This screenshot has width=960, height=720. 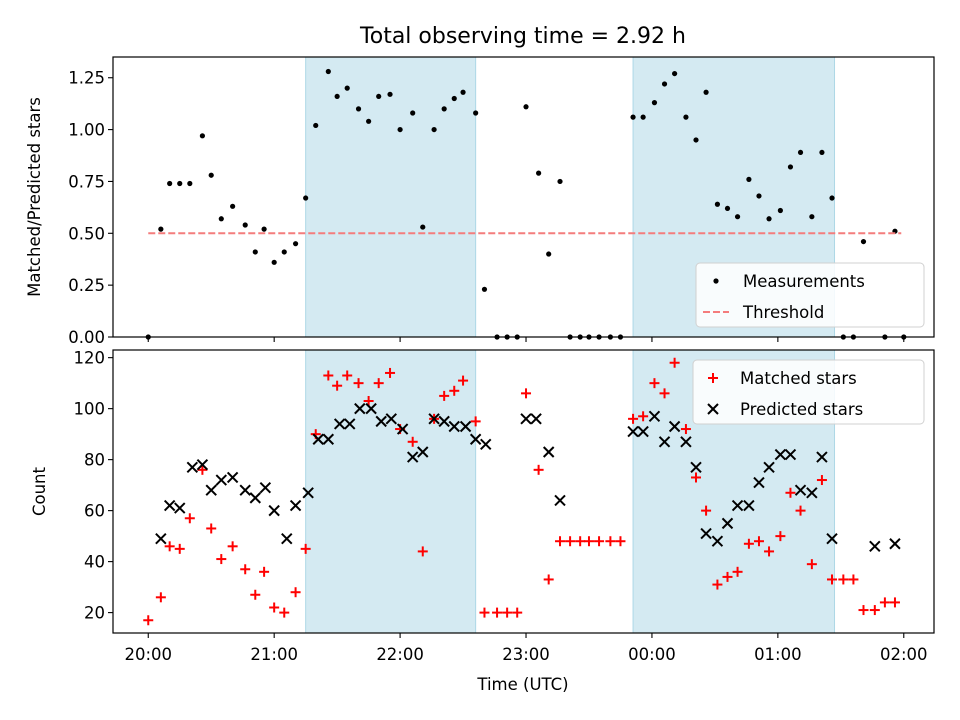 What do you see at coordinates (86, 233) in the screenshot?
I see `y-tick-label: 0.50` at bounding box center [86, 233].